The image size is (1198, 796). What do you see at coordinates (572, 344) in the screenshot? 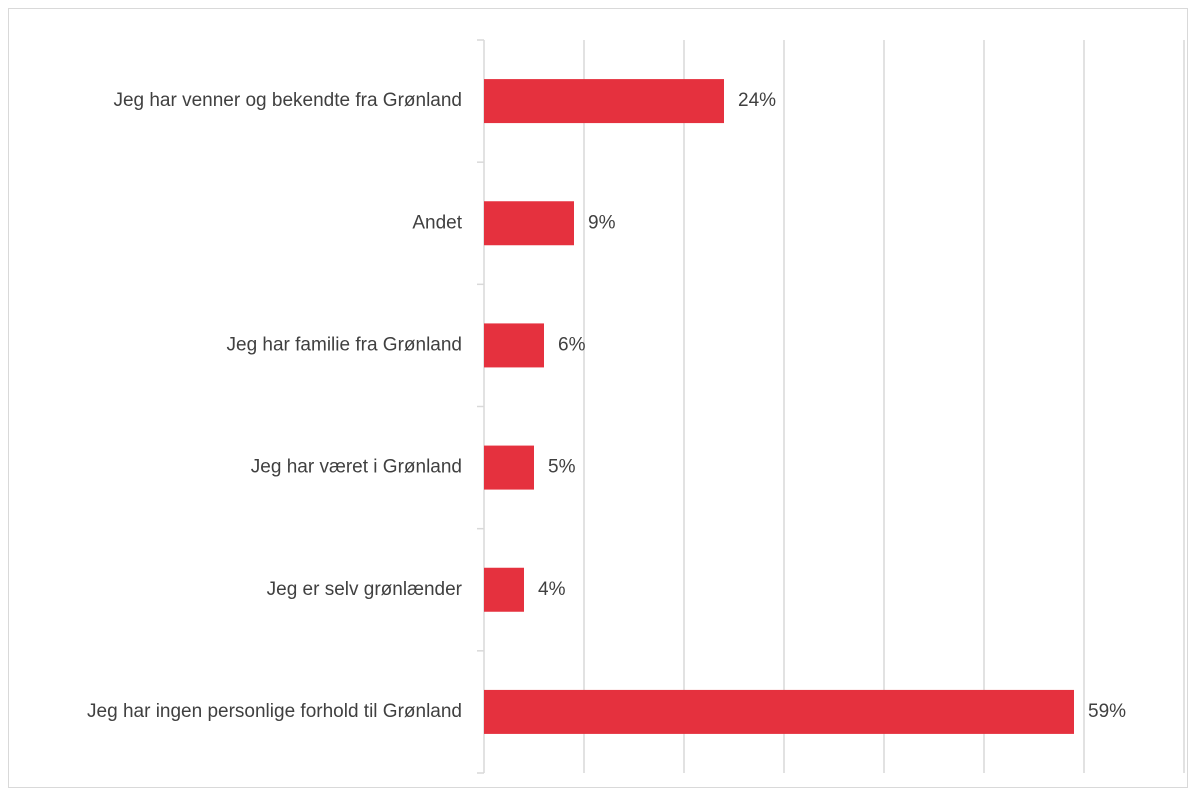
I see `data-label: 6%` at bounding box center [572, 344].